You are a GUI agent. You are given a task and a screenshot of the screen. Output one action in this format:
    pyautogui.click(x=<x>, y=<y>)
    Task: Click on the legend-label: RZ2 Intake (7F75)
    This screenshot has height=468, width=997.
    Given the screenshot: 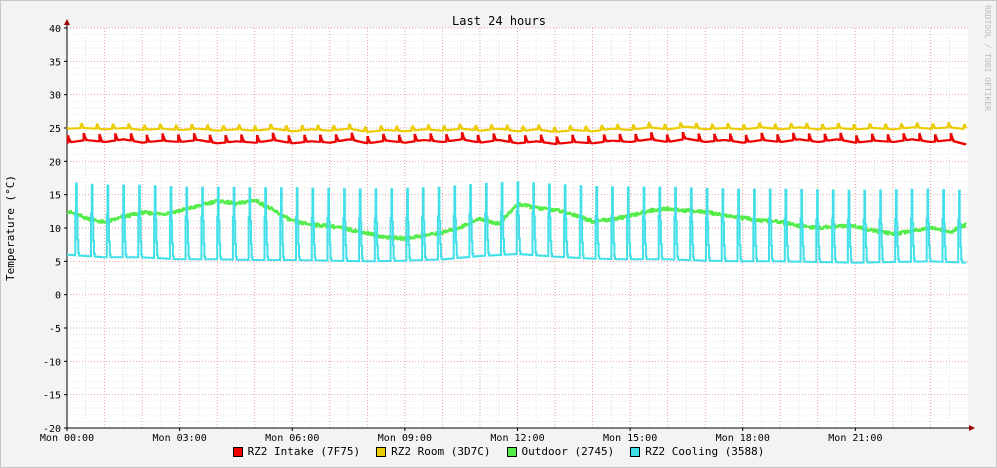 What is the action you would take?
    pyautogui.click(x=304, y=451)
    